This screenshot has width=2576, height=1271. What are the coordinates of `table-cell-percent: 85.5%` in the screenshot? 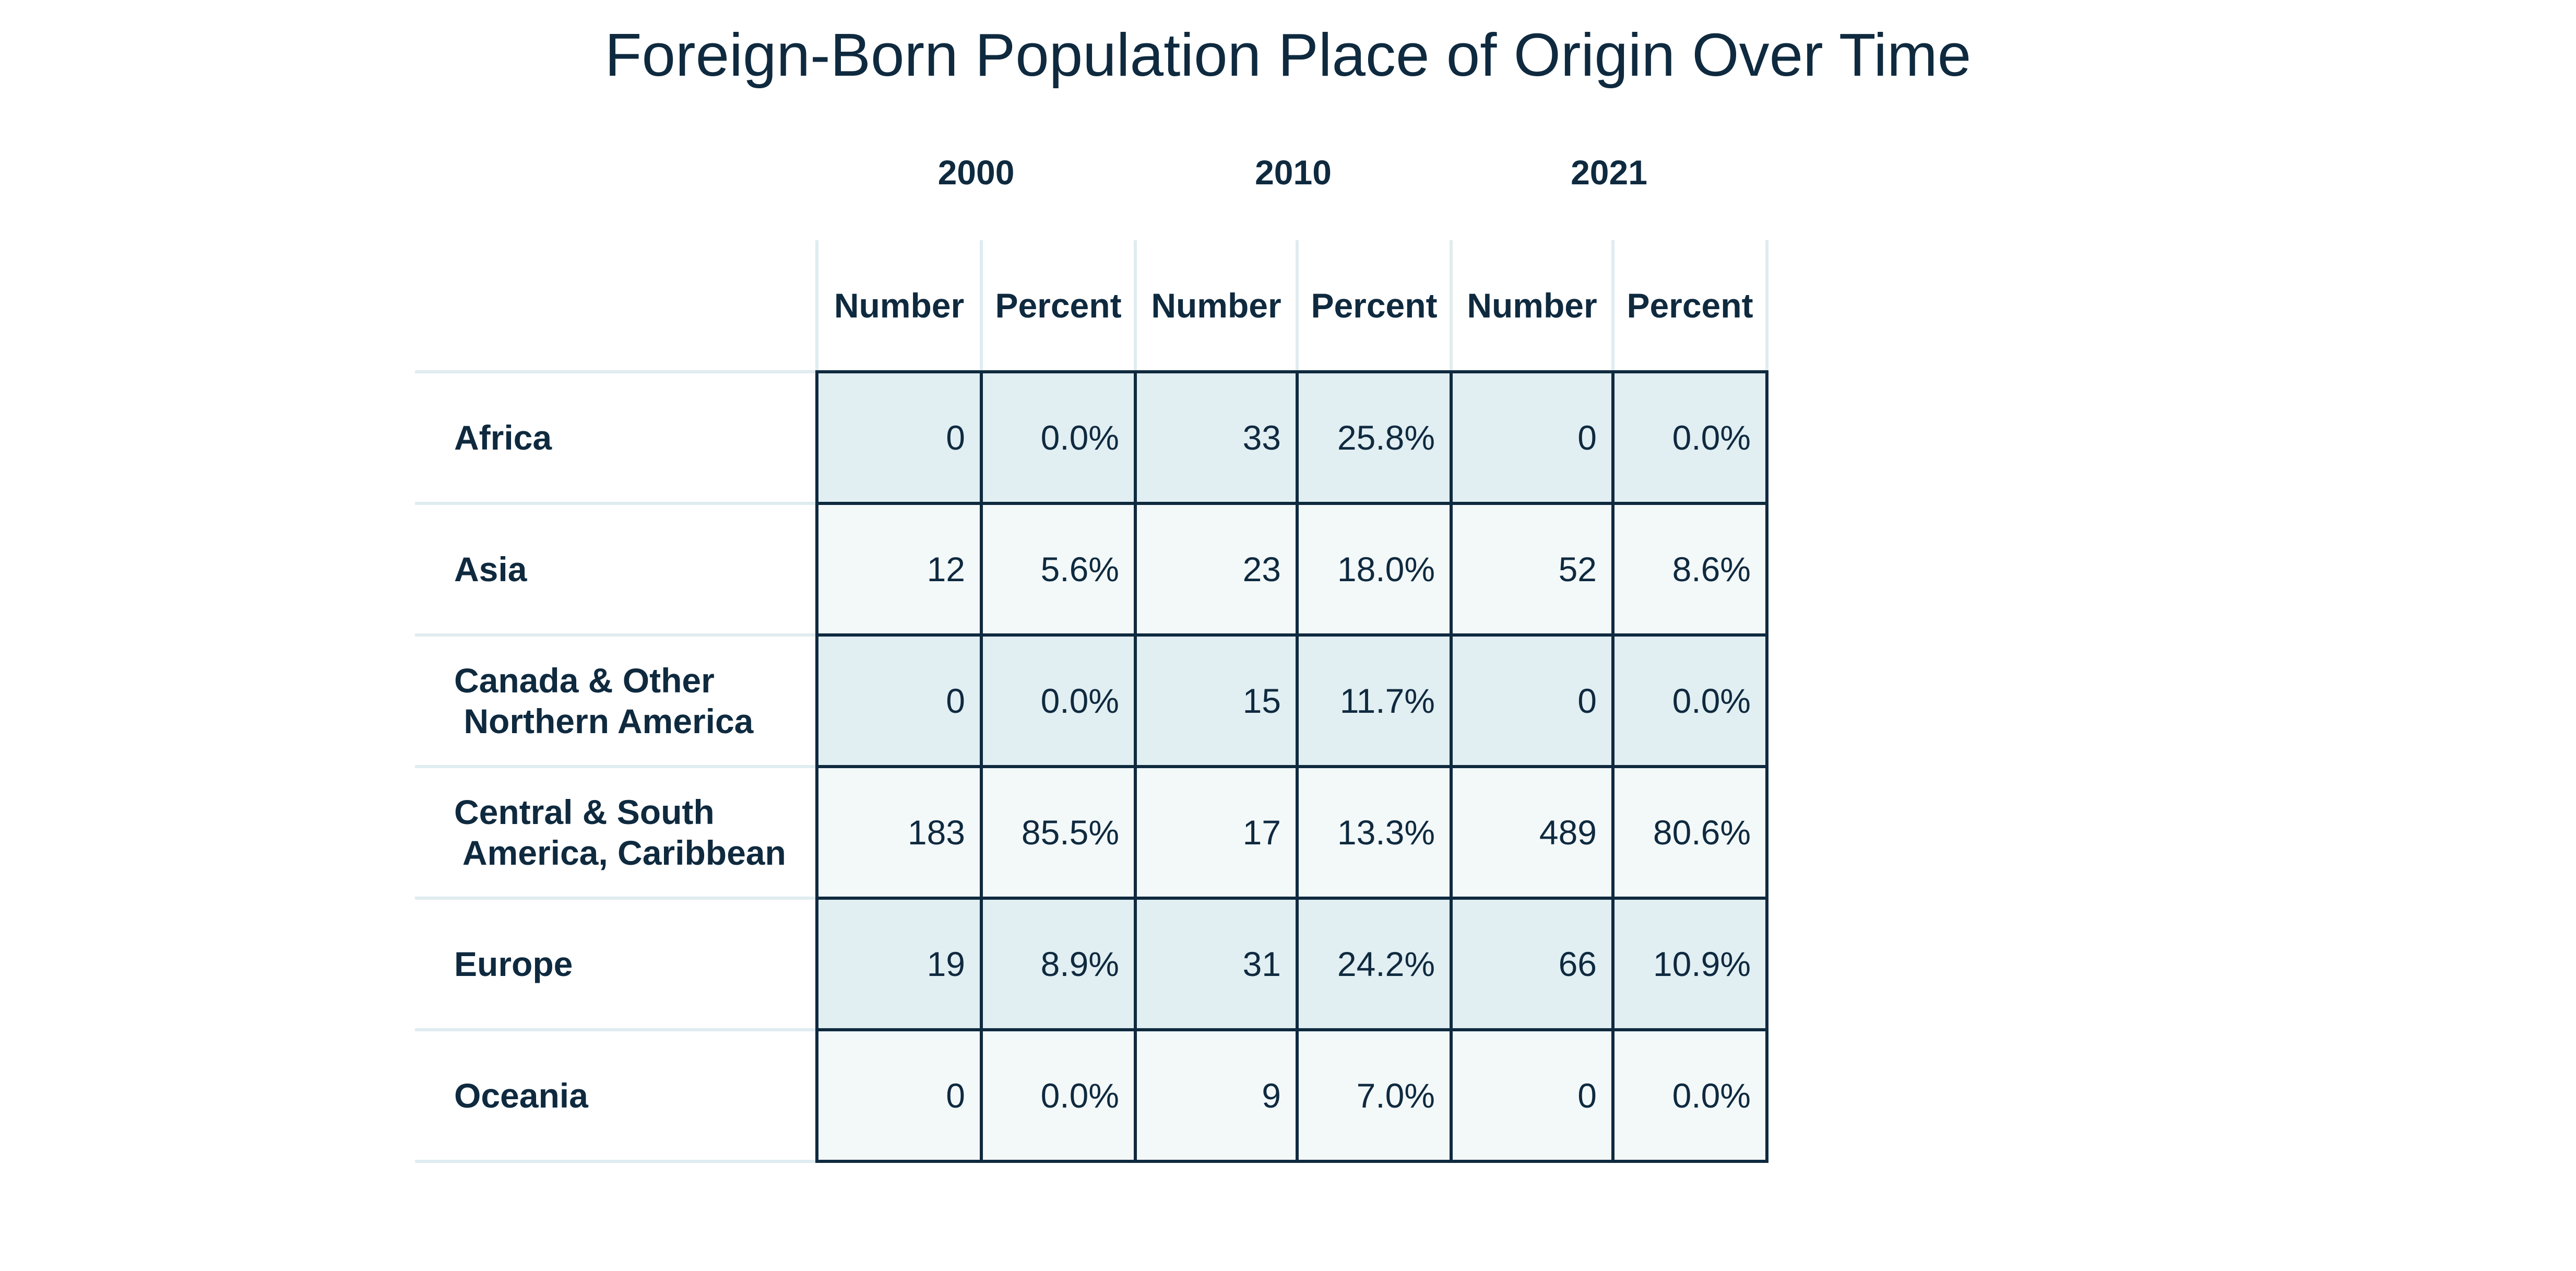 It's located at (1058, 832).